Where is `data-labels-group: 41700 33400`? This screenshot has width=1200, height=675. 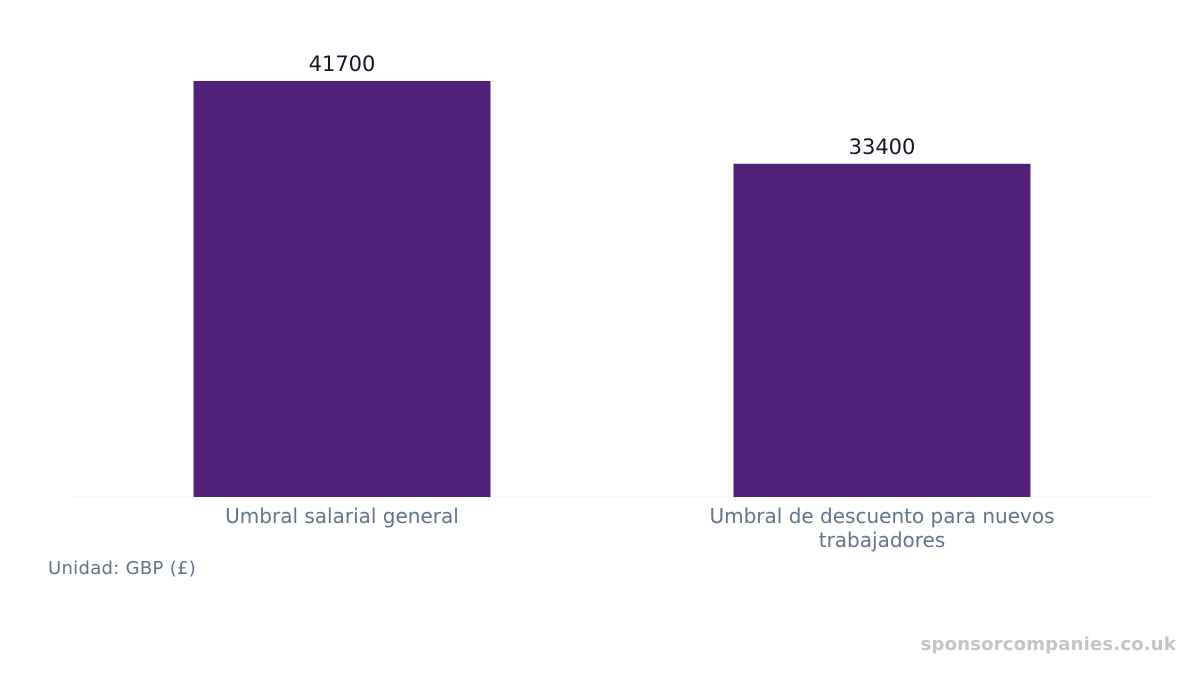 data-labels-group: 41700 33400 is located at coordinates (612, 105).